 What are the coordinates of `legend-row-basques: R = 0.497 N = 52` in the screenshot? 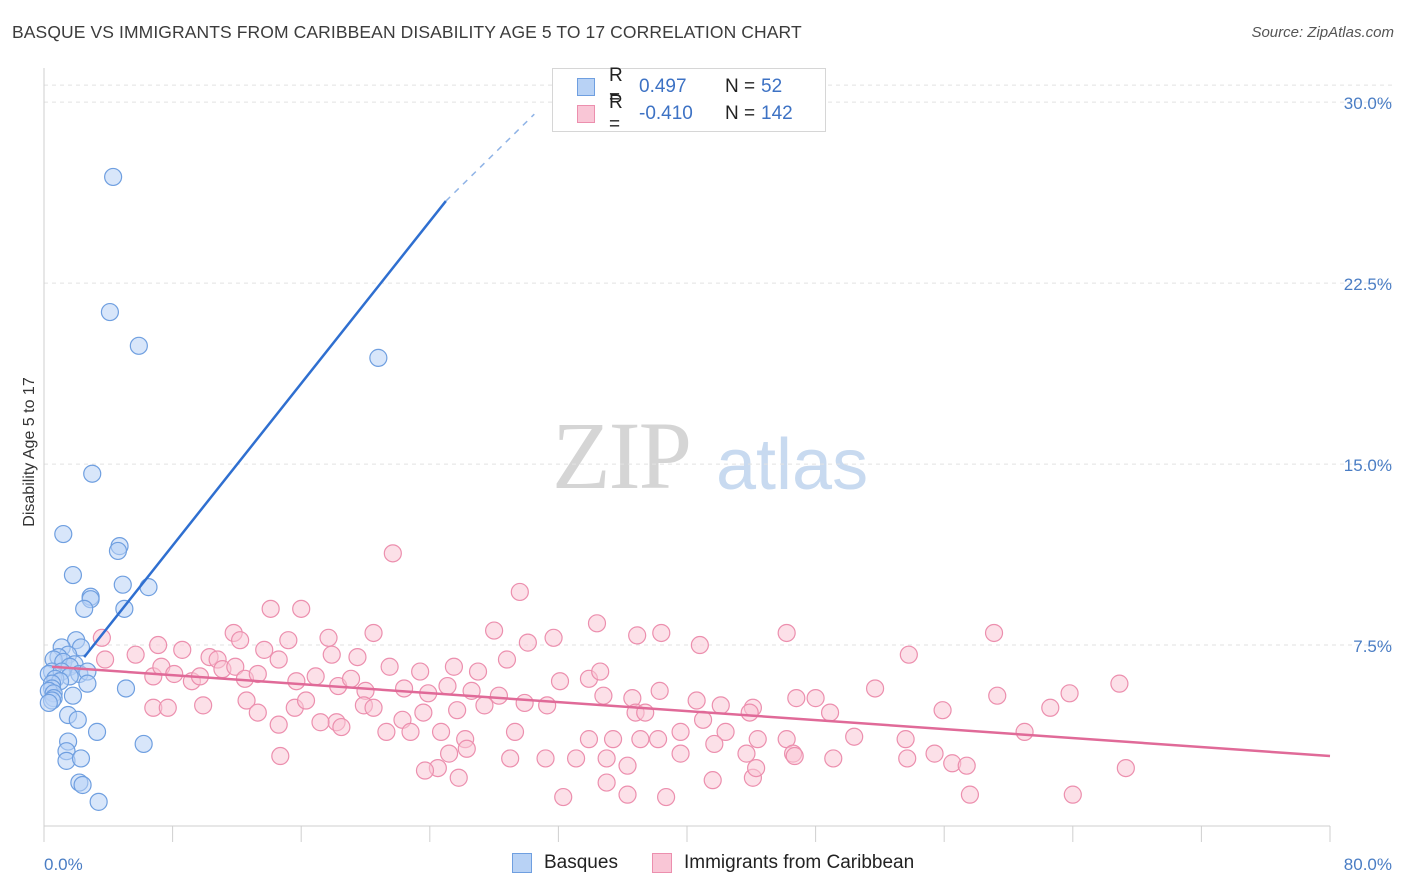 It's located at (680, 86).